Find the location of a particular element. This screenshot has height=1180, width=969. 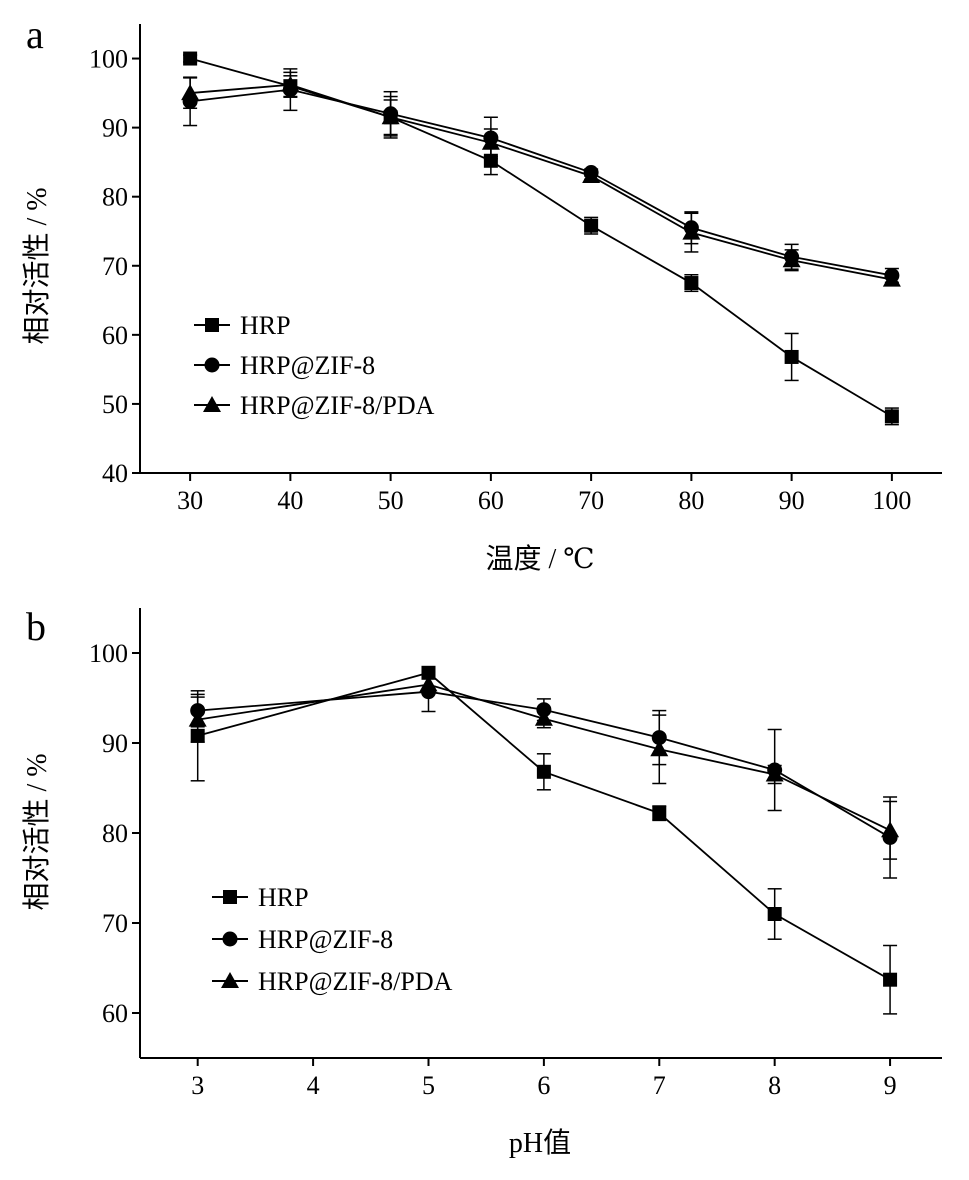

y-axis-title-b: 相对活性 / % is located at coordinates (37, 831).